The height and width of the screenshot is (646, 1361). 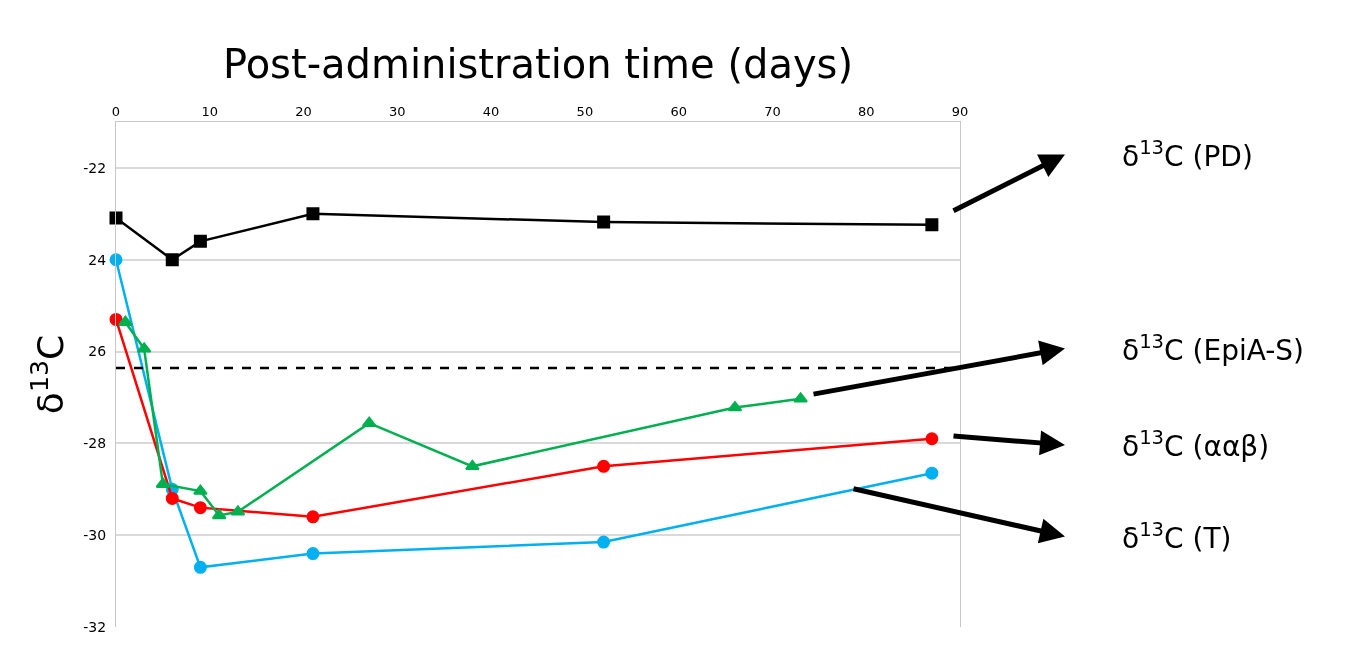 What do you see at coordinates (303, 111) in the screenshot?
I see `x-tick-label: 20` at bounding box center [303, 111].